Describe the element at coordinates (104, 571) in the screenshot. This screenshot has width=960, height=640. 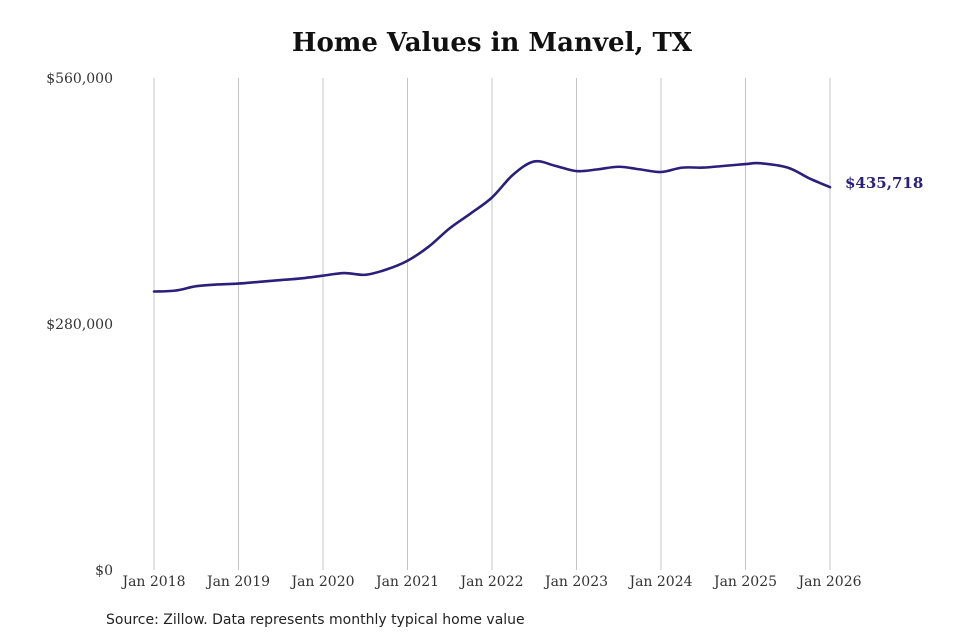
I see `y-tick-label: $0` at that location.